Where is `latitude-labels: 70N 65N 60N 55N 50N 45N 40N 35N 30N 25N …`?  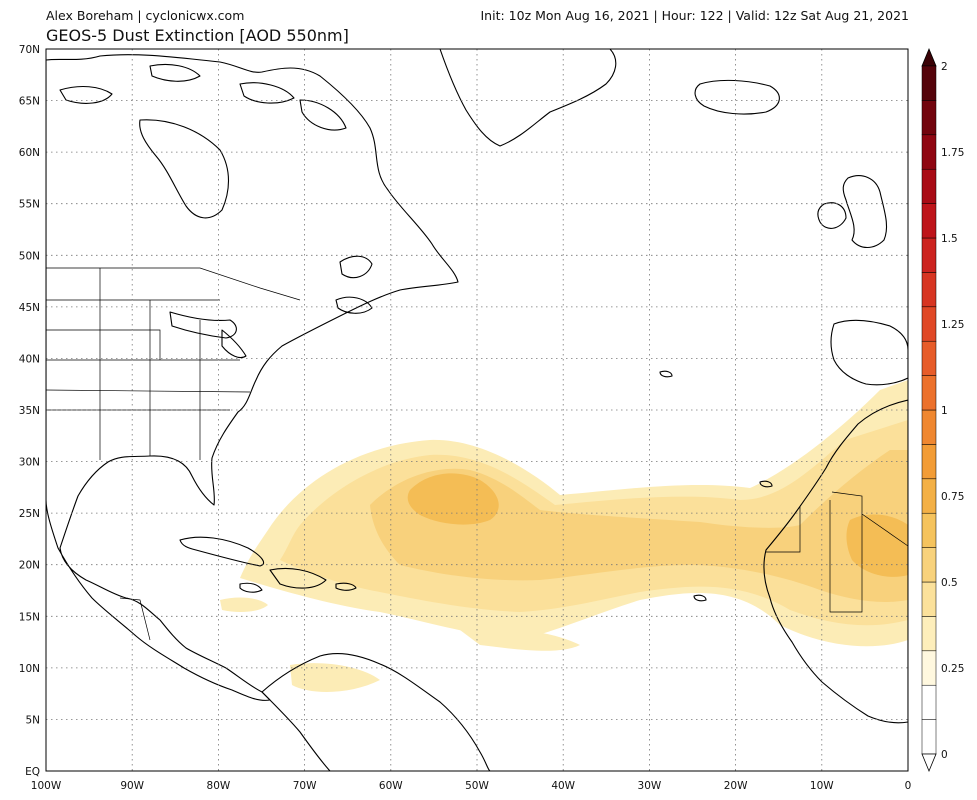 latitude-labels: 70N 65N 60N 55N 50N 45N 40N 35N 30N 25N … is located at coordinates (29, 411).